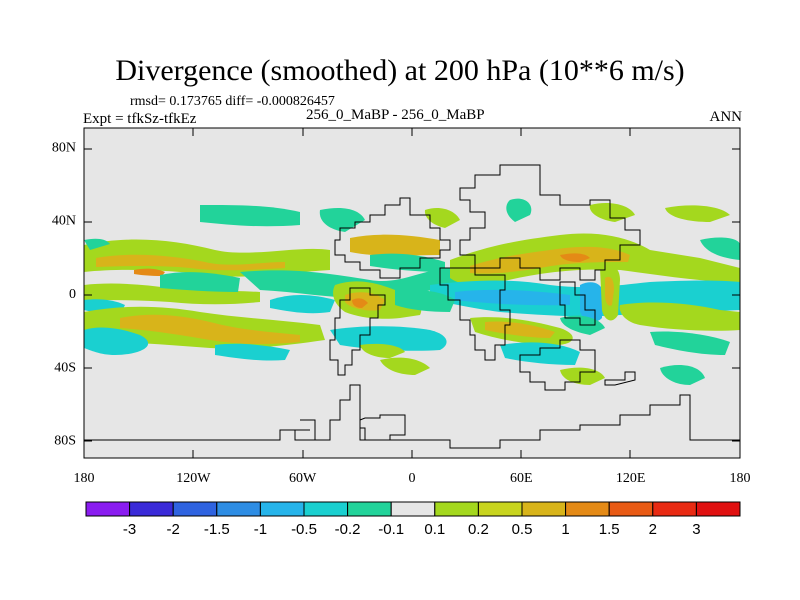  What do you see at coordinates (64, 147) in the screenshot?
I see `y-tick-label: 80N` at bounding box center [64, 147].